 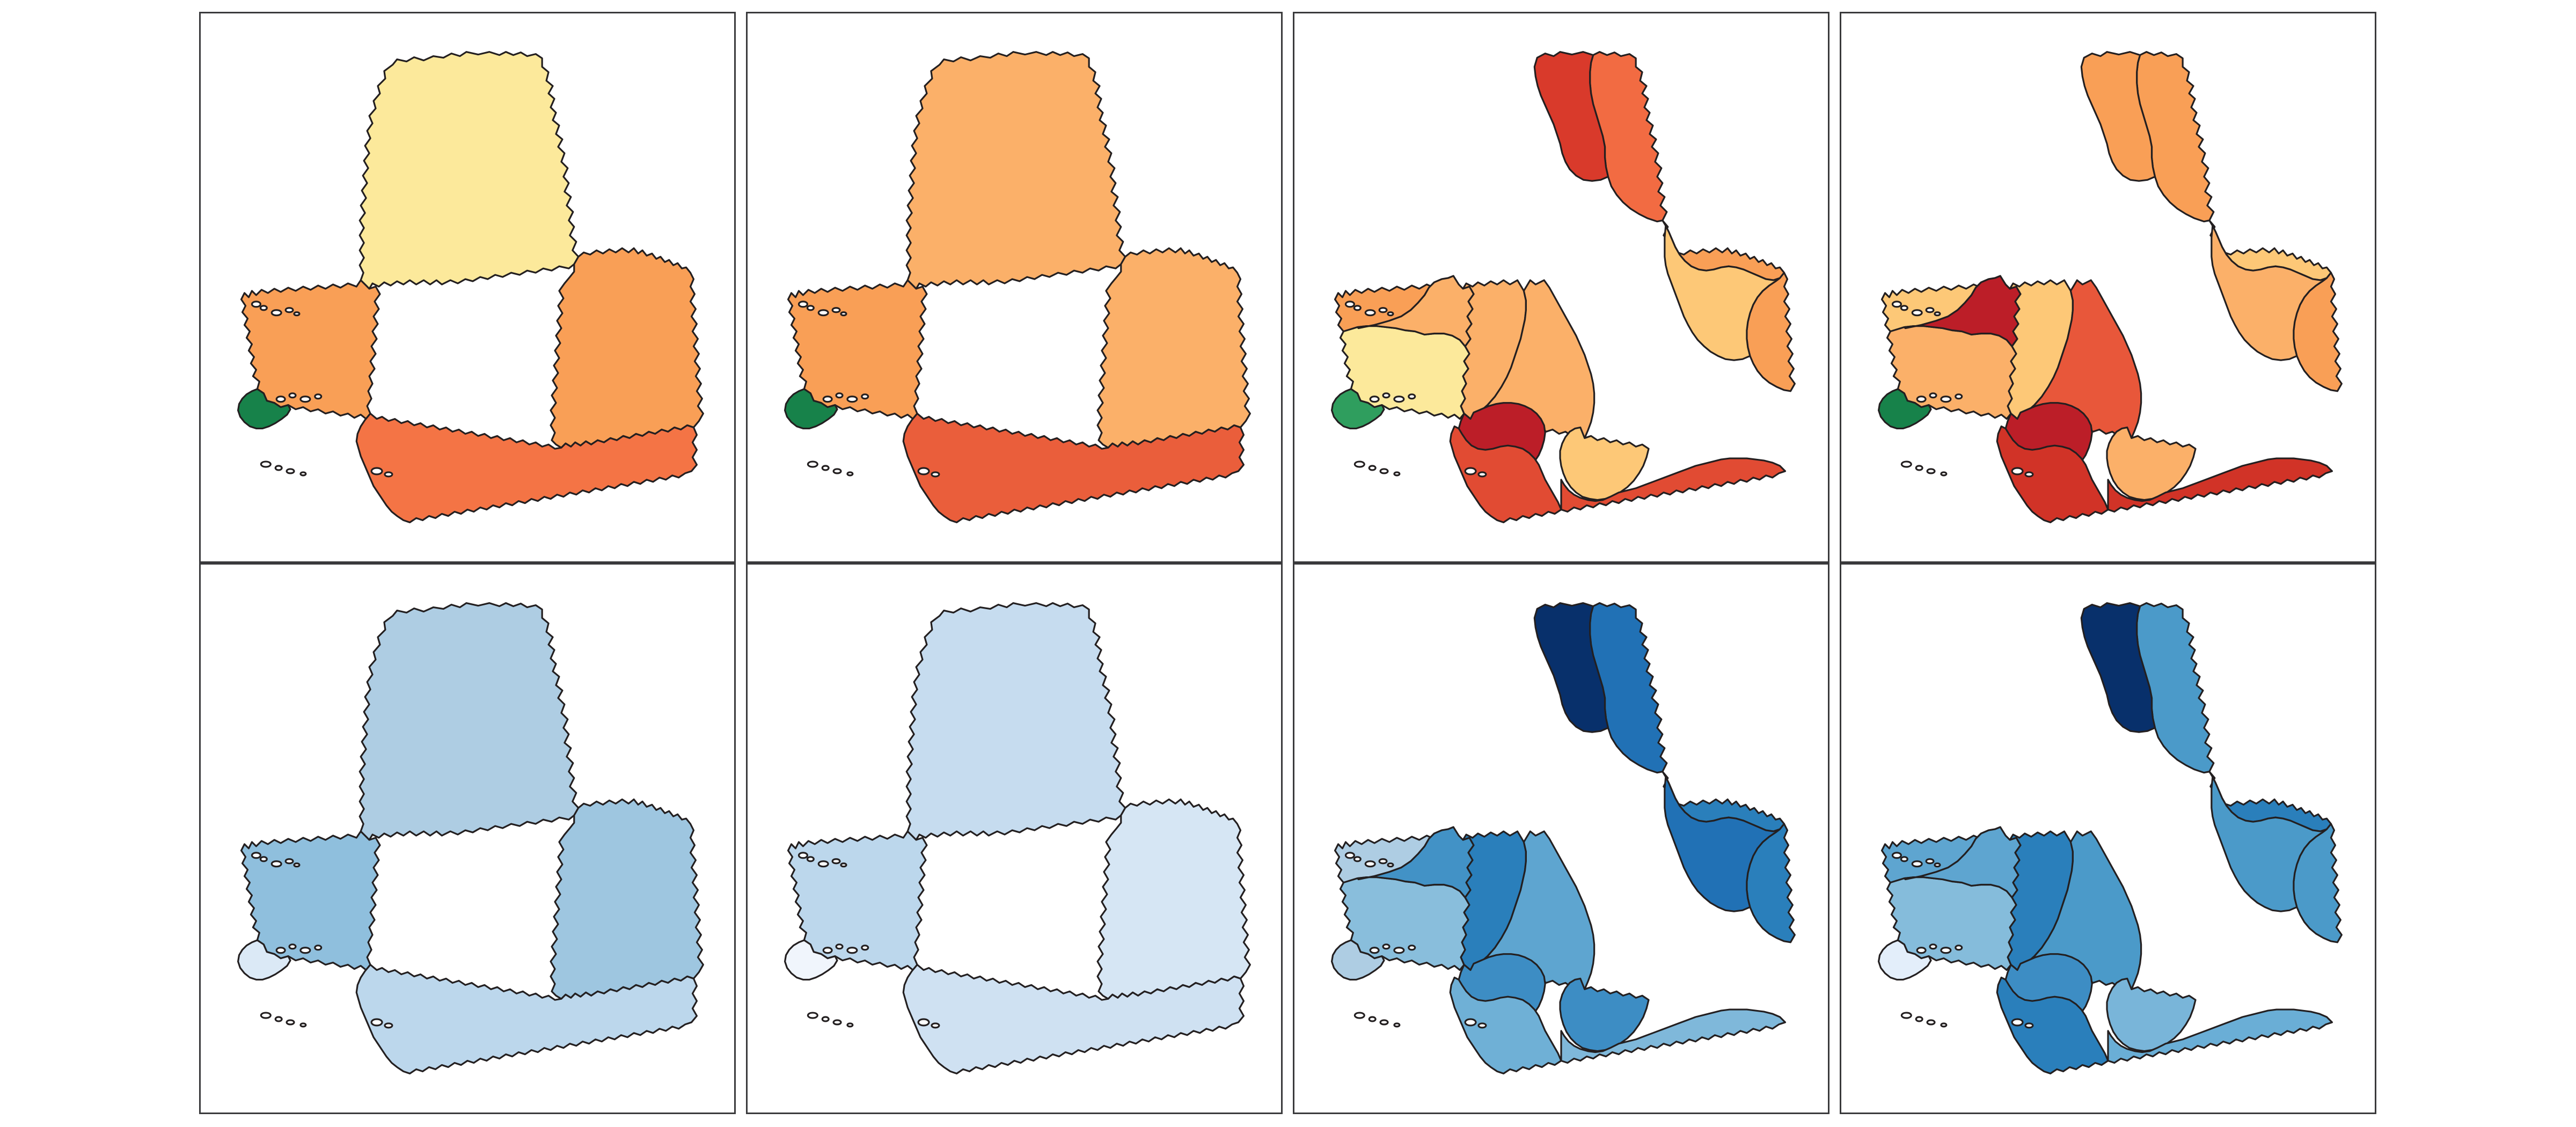 I want to click on region-karene, so click(x=1415, y=311).